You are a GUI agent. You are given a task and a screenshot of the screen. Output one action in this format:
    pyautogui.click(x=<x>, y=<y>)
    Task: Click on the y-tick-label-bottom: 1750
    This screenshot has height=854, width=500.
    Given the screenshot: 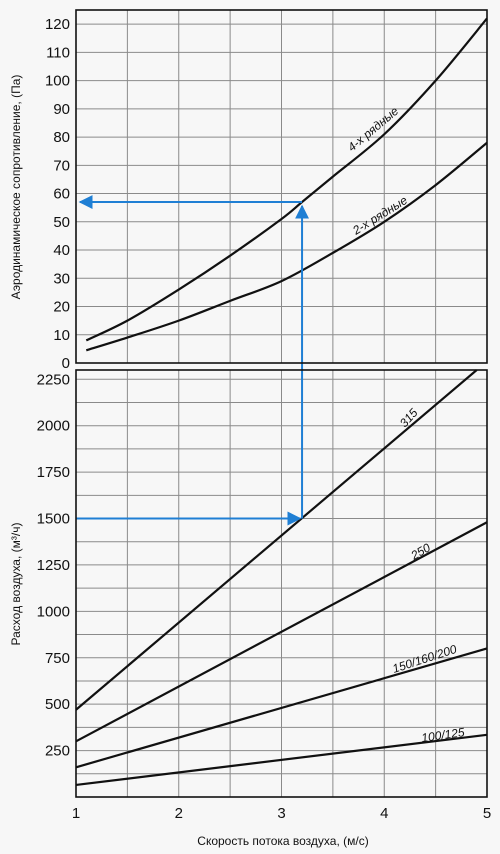 What is the action you would take?
    pyautogui.click(x=53, y=472)
    